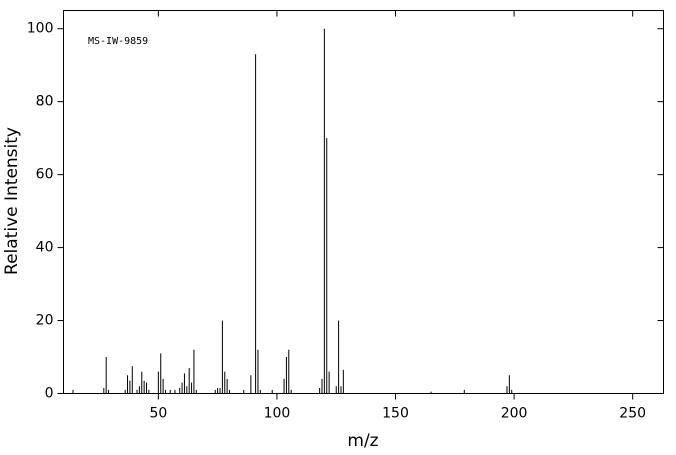 The image size is (676, 455). What do you see at coordinates (45, 175) in the screenshot?
I see `y-tick-label: 60` at bounding box center [45, 175].